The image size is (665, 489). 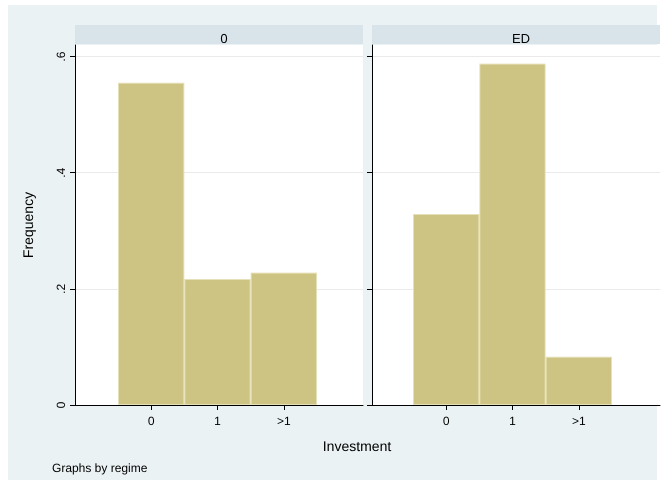 What do you see at coordinates (61, 289) in the screenshot?
I see `y-tick-label: .2` at bounding box center [61, 289].